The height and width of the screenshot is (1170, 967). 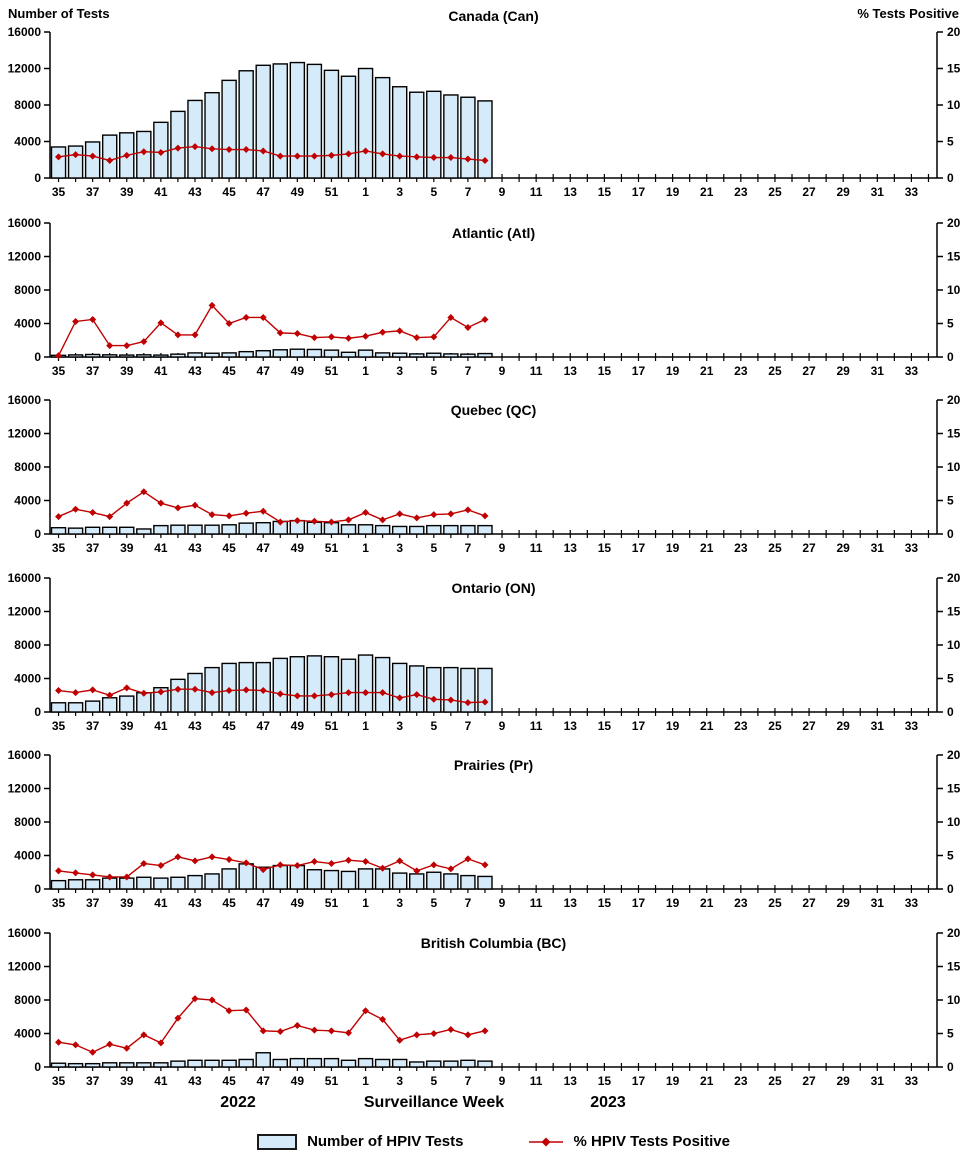 I want to click on week-label: 25, so click(x=775, y=1081).